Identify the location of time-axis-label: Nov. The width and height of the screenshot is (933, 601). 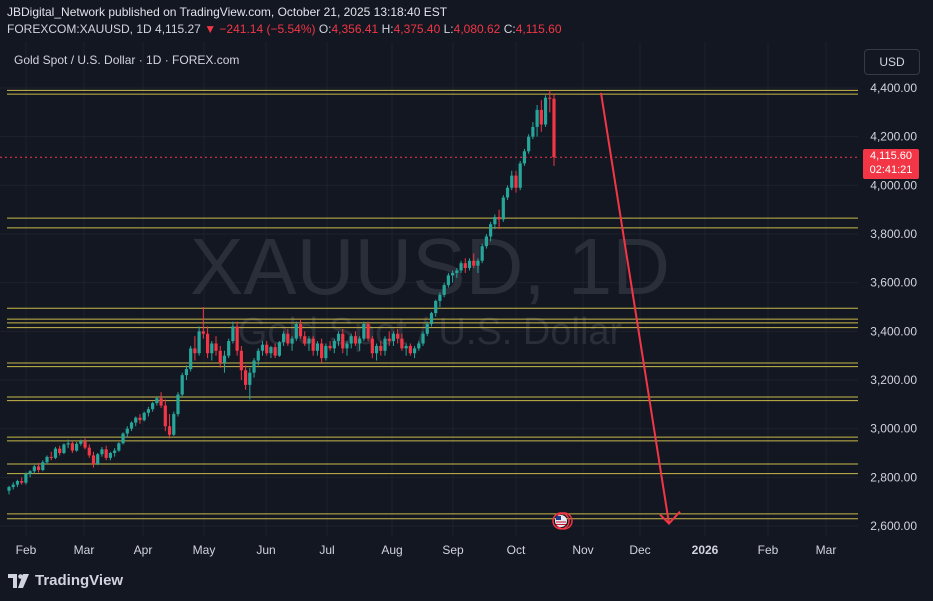
(582, 550).